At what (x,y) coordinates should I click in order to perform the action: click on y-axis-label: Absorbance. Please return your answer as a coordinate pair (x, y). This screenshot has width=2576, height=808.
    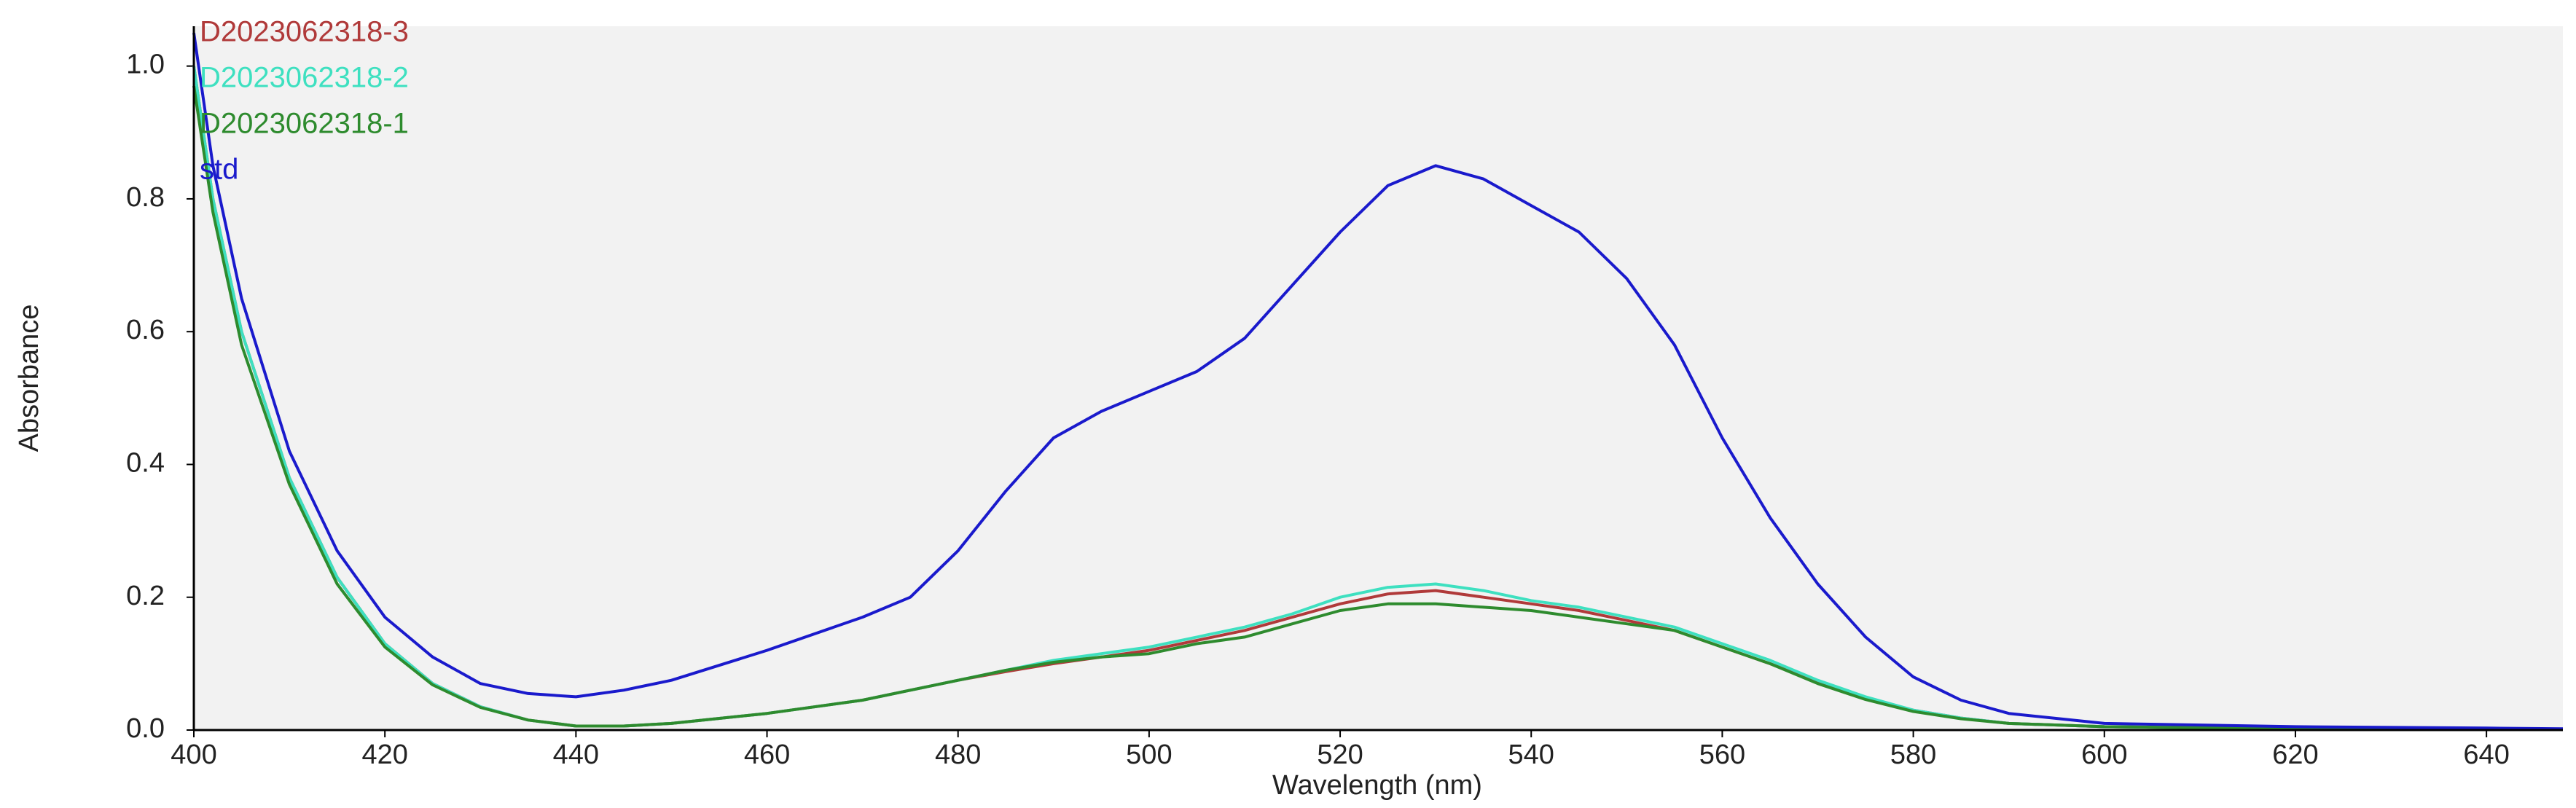
    Looking at the image, I should click on (29, 378).